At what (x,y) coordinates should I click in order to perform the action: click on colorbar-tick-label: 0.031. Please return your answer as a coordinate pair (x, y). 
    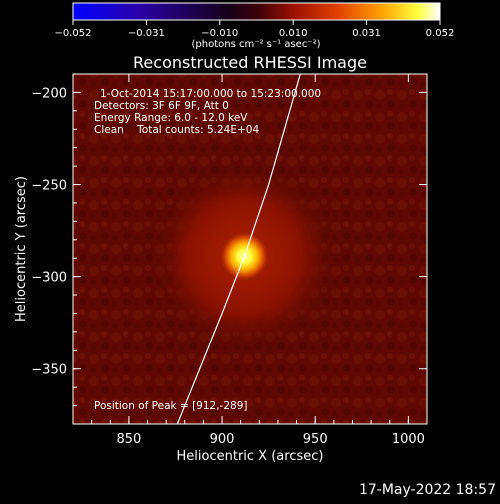
    Looking at the image, I should click on (366, 33).